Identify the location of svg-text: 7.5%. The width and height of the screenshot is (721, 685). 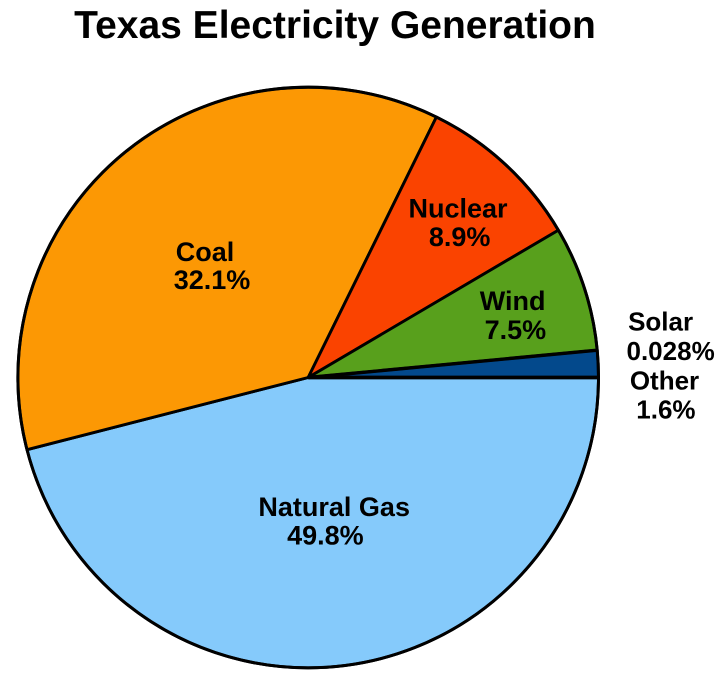
(516, 330).